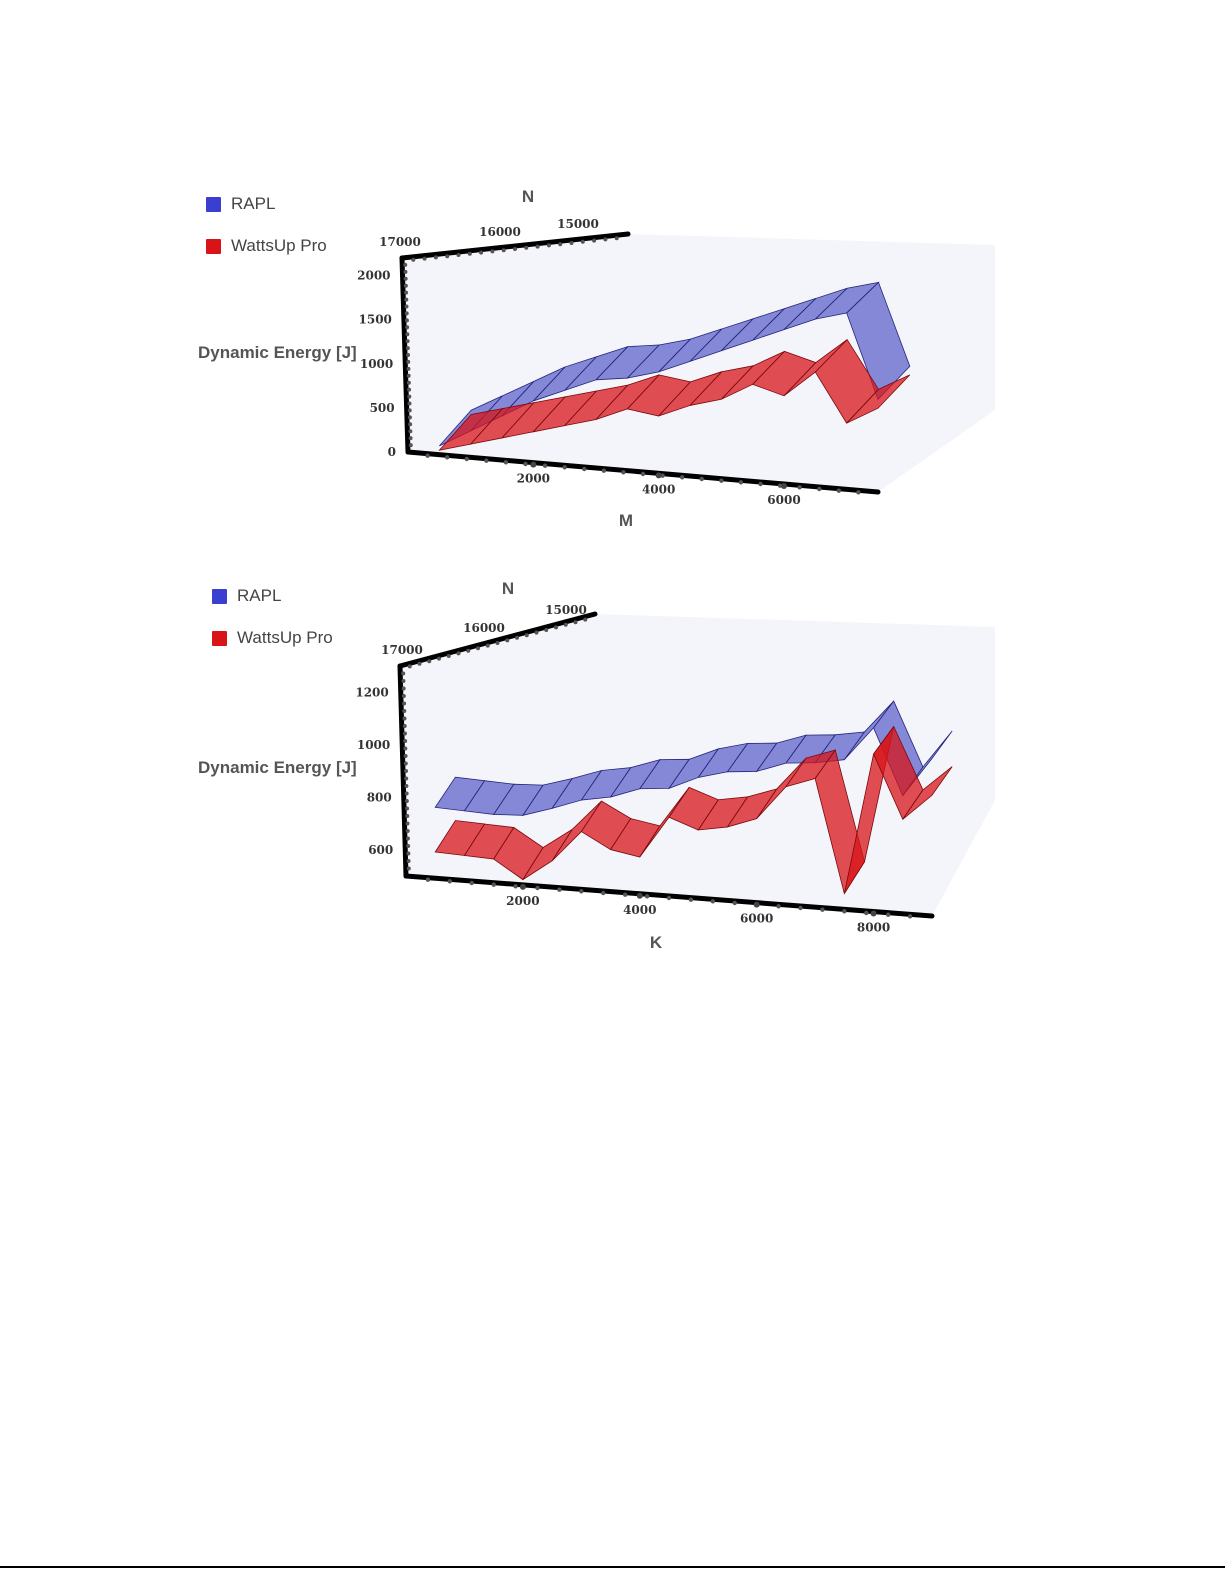 Image resolution: width=1225 pixels, height=1585 pixels. I want to click on n-tick-label: 17000, so click(400, 242).